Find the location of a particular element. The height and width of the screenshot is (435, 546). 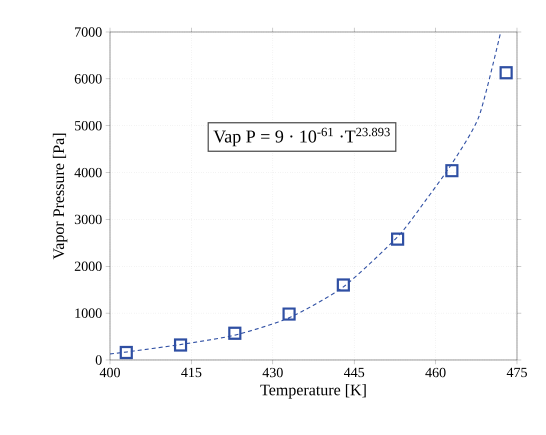

x-tick-label: 475 is located at coordinates (516, 373).